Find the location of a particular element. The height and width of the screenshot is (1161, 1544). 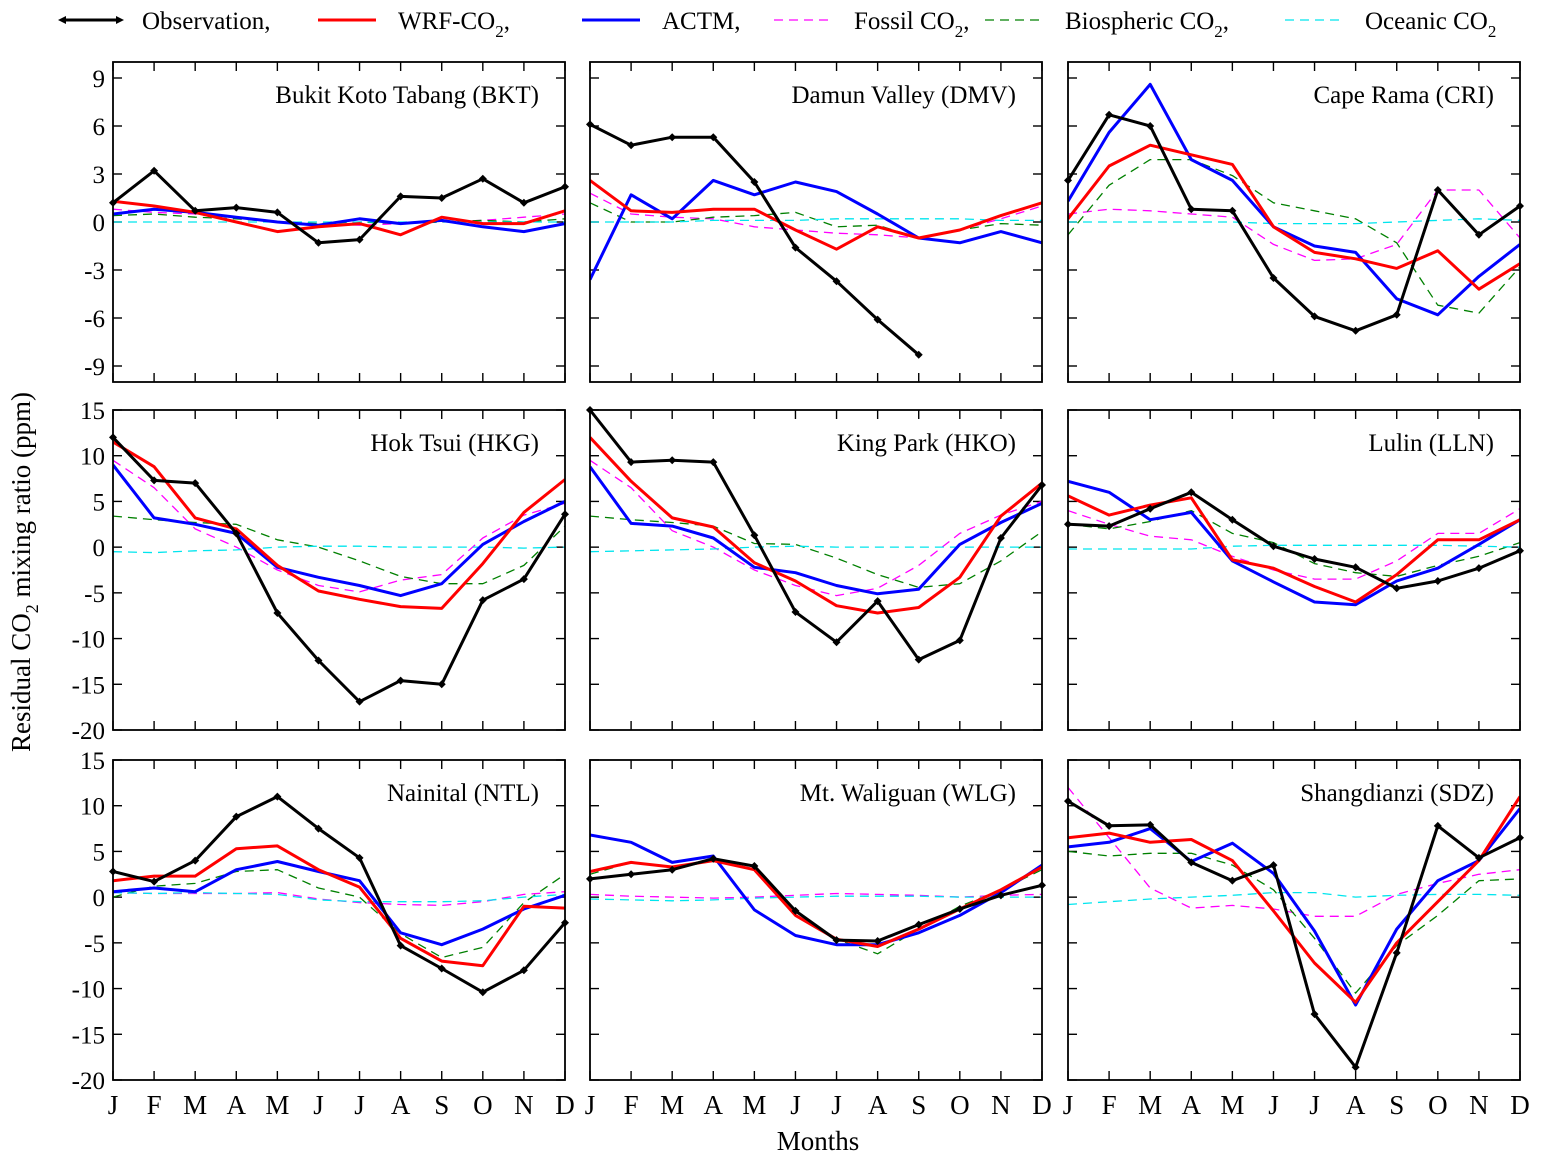

legend-entry-observation: Observation, is located at coordinates (164, 21).